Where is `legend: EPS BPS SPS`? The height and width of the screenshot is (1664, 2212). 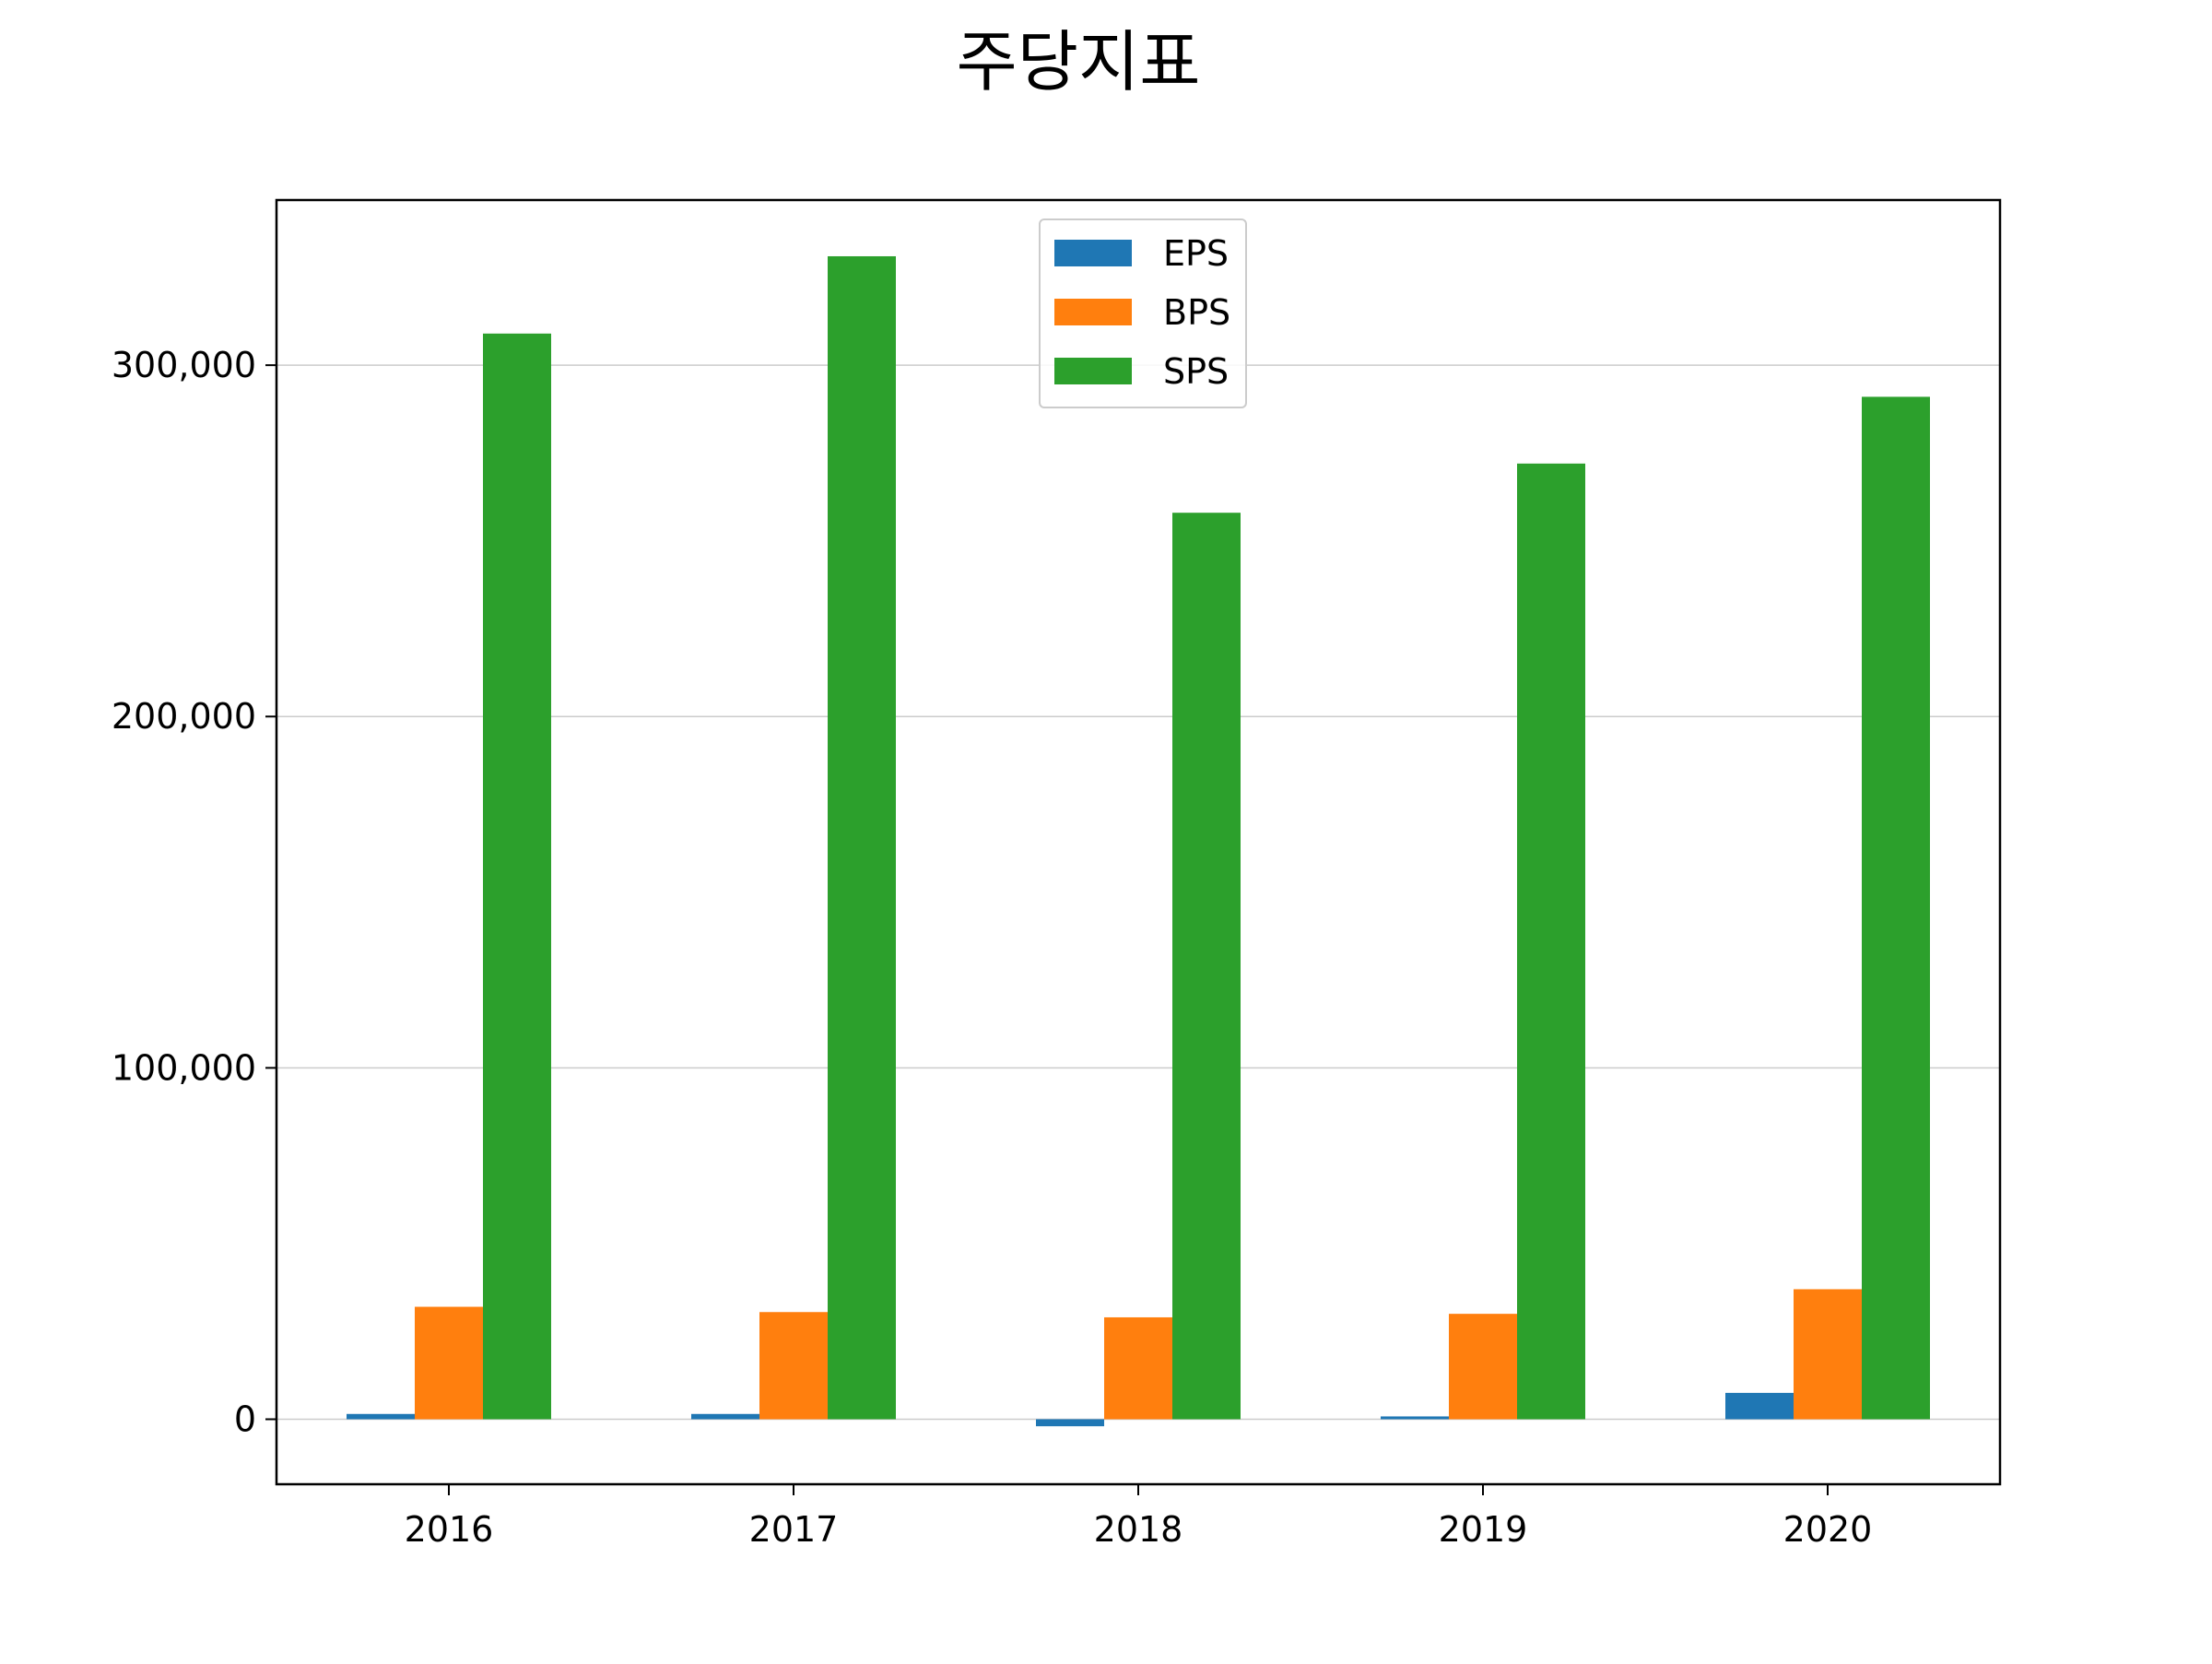 legend: EPS BPS SPS is located at coordinates (1143, 313).